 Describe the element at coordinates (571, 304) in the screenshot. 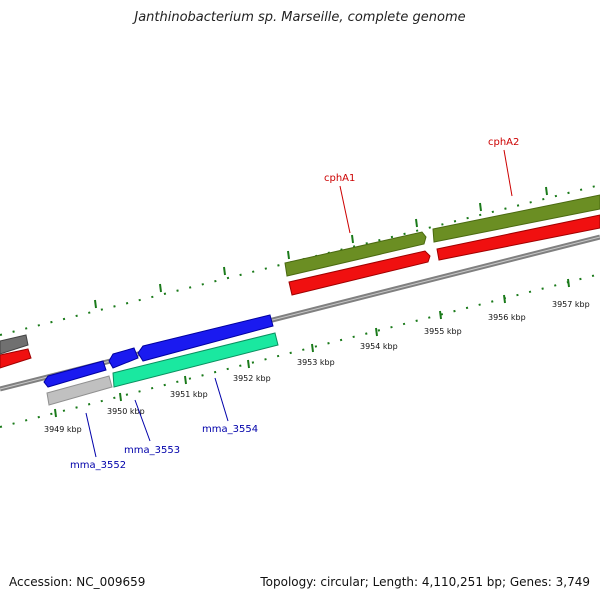

I see `kbp-label-3957: 3957 kbp` at that location.